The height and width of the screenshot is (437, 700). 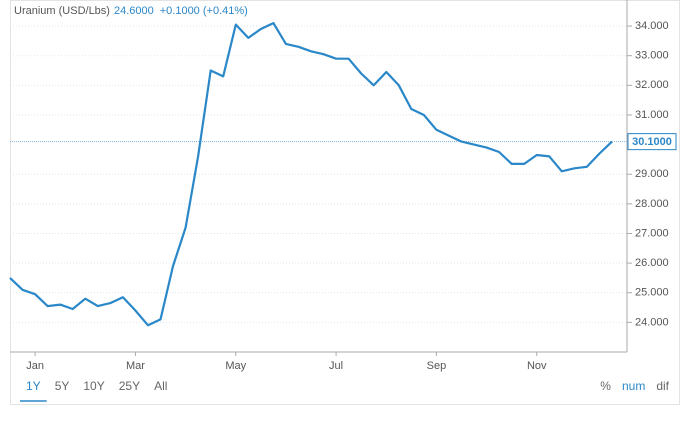 I want to click on y-tick-label: 31.000, so click(x=652, y=115).